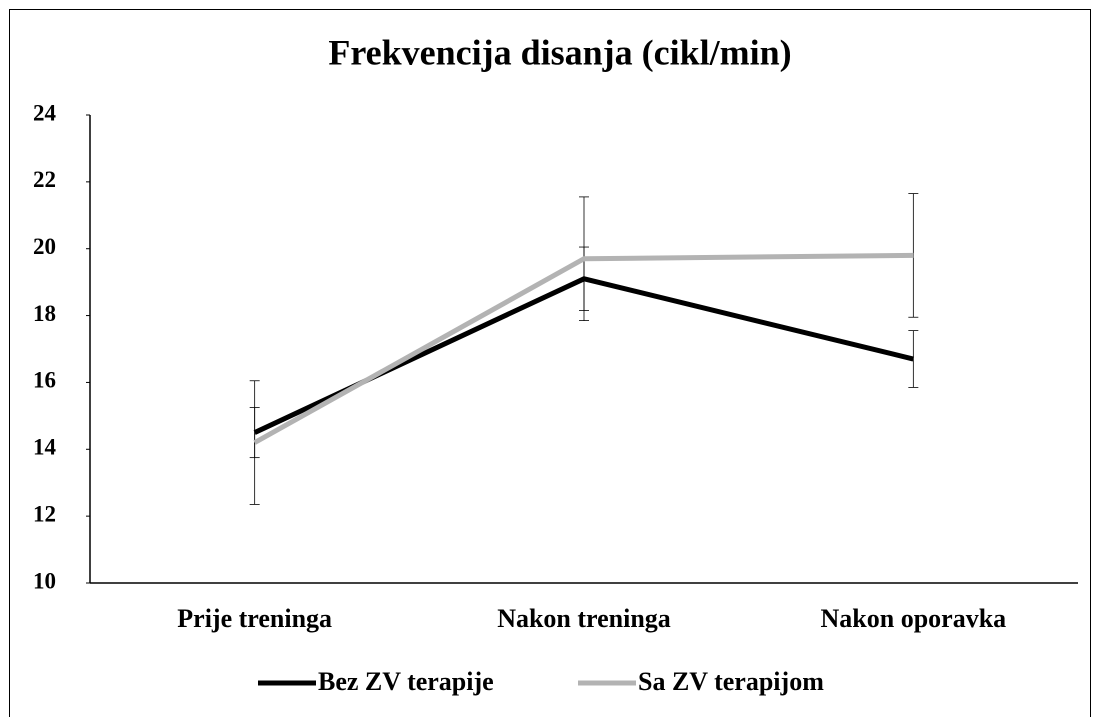  Describe the element at coordinates (44, 580) in the screenshot. I see `y-tick-label: 10` at that location.